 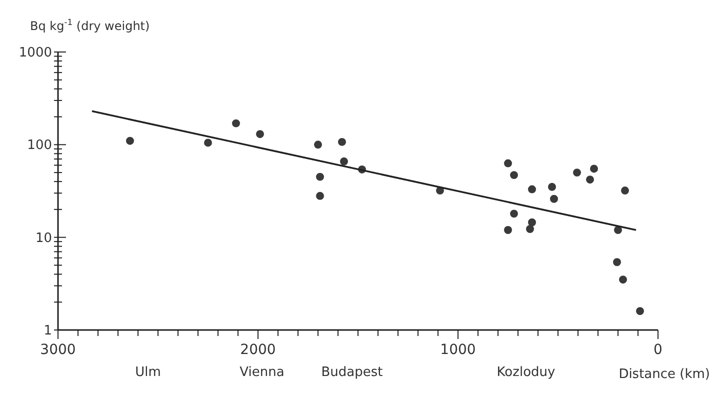 I want to click on y-tick-label: 1000, so click(x=35, y=53).